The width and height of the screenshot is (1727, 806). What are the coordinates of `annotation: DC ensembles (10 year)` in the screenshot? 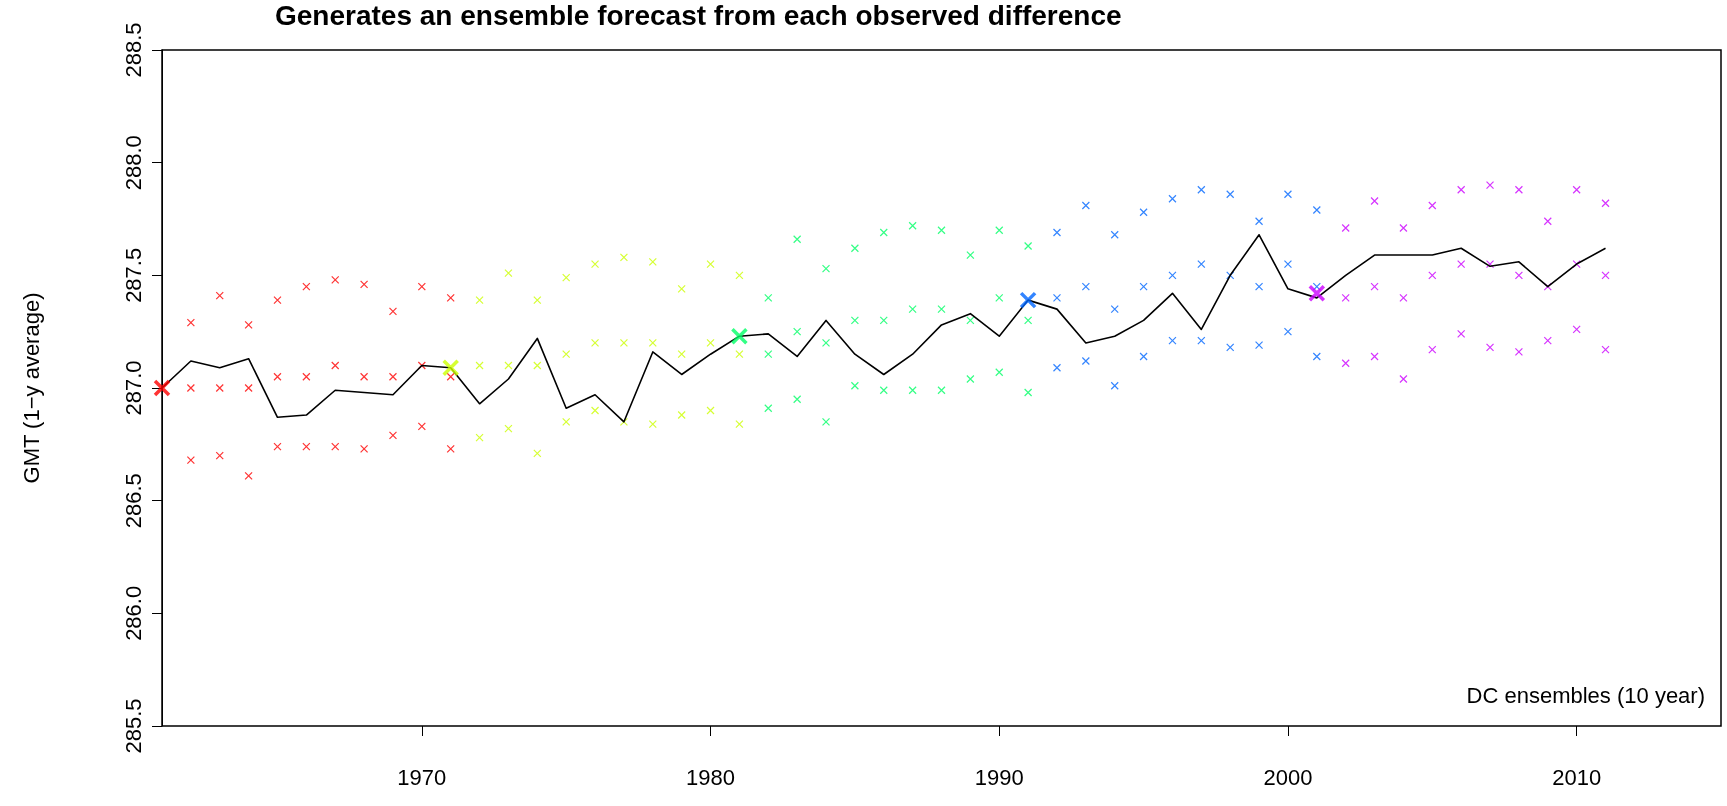 It's located at (1586, 695).